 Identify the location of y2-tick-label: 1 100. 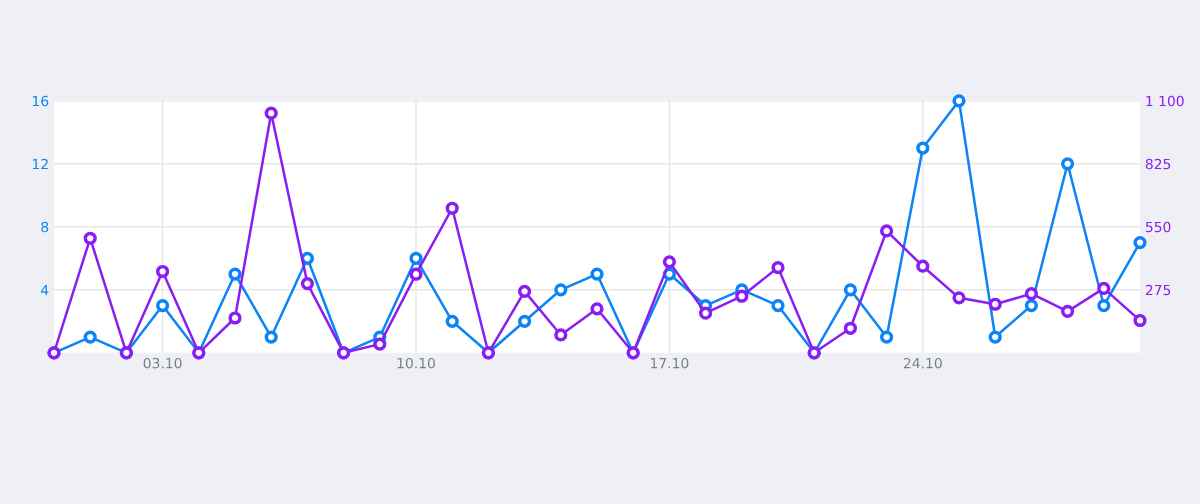
(1165, 101).